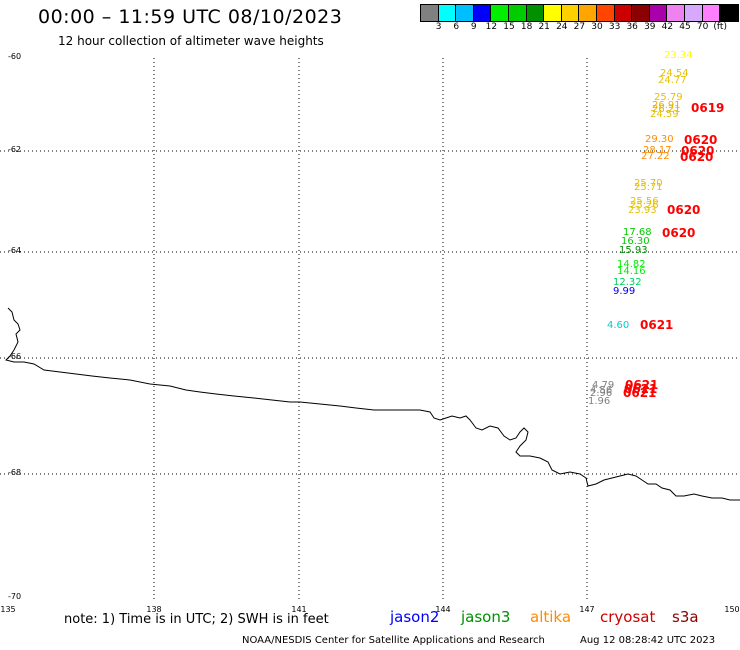 The width and height of the screenshot is (740, 650). What do you see at coordinates (632, 27) in the screenshot?
I see `colorbar-tick-label: 36` at bounding box center [632, 27].